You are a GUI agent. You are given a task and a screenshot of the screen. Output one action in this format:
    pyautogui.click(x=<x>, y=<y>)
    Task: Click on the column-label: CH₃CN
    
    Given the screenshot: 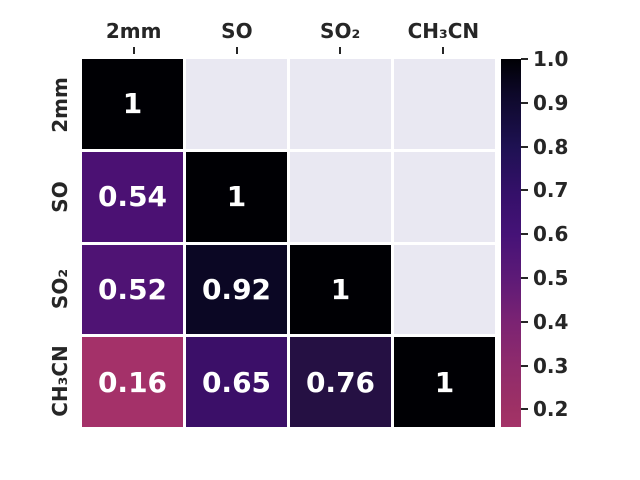 What is the action you would take?
    pyautogui.click(x=443, y=31)
    